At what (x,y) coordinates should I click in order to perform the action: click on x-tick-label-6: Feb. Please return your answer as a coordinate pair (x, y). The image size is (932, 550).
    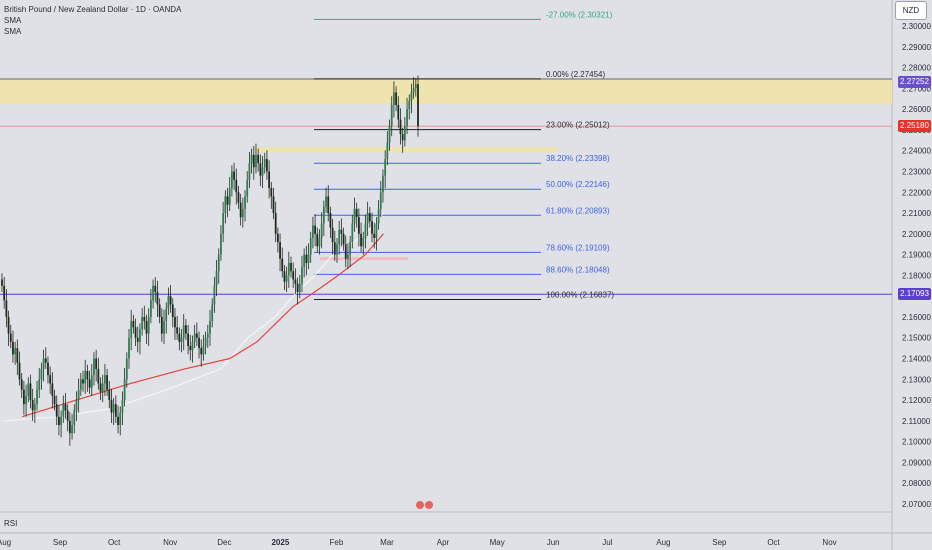
    Looking at the image, I should click on (336, 542).